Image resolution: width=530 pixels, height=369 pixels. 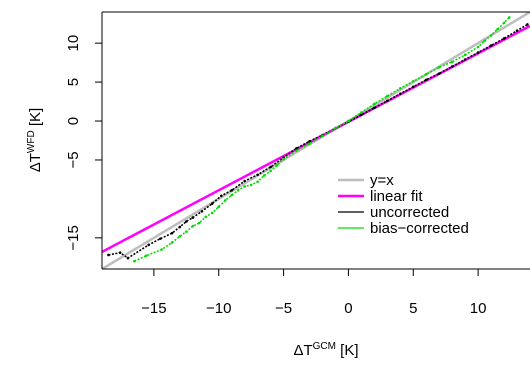 What do you see at coordinates (324, 346) in the screenshot?
I see `x-axis-label-superscript: GCM` at bounding box center [324, 346].